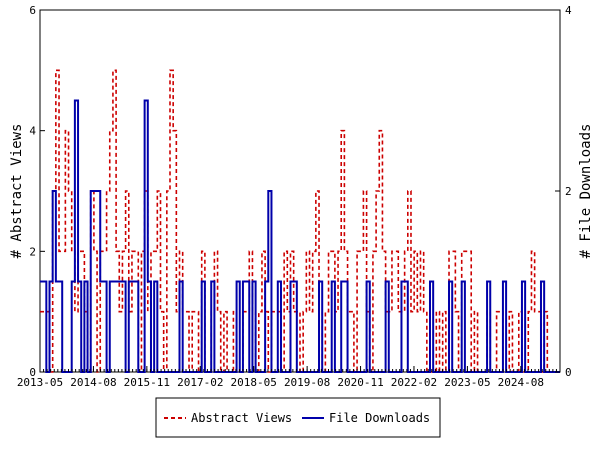 Image resolution: width=600 pixels, height=450 pixels. Describe the element at coordinates (254, 382) in the screenshot. I see `x-tick-label: 2018-05` at that location.